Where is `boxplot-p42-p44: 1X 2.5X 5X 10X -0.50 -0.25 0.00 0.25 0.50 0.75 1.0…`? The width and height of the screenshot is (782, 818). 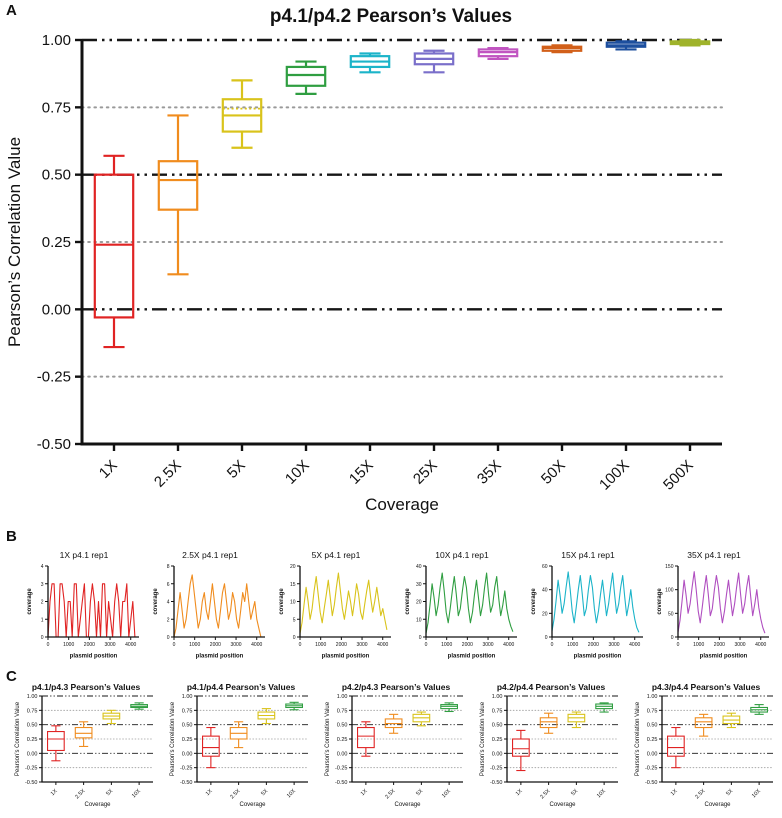
boxplot-p42-p44: 1X 2.5X 5X 10X -0.50 -0.25 0.00 0.25 0.50 0.75 1.0… is located at coordinates (551, 751).